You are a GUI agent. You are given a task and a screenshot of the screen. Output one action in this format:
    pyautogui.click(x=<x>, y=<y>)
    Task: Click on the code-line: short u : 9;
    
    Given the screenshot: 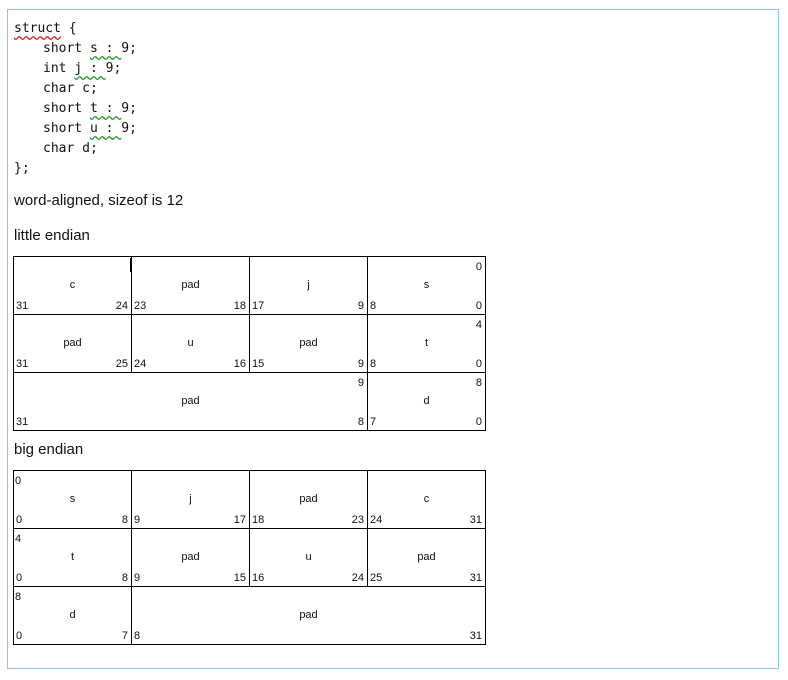 What is the action you would take?
    pyautogui.click(x=75, y=129)
    